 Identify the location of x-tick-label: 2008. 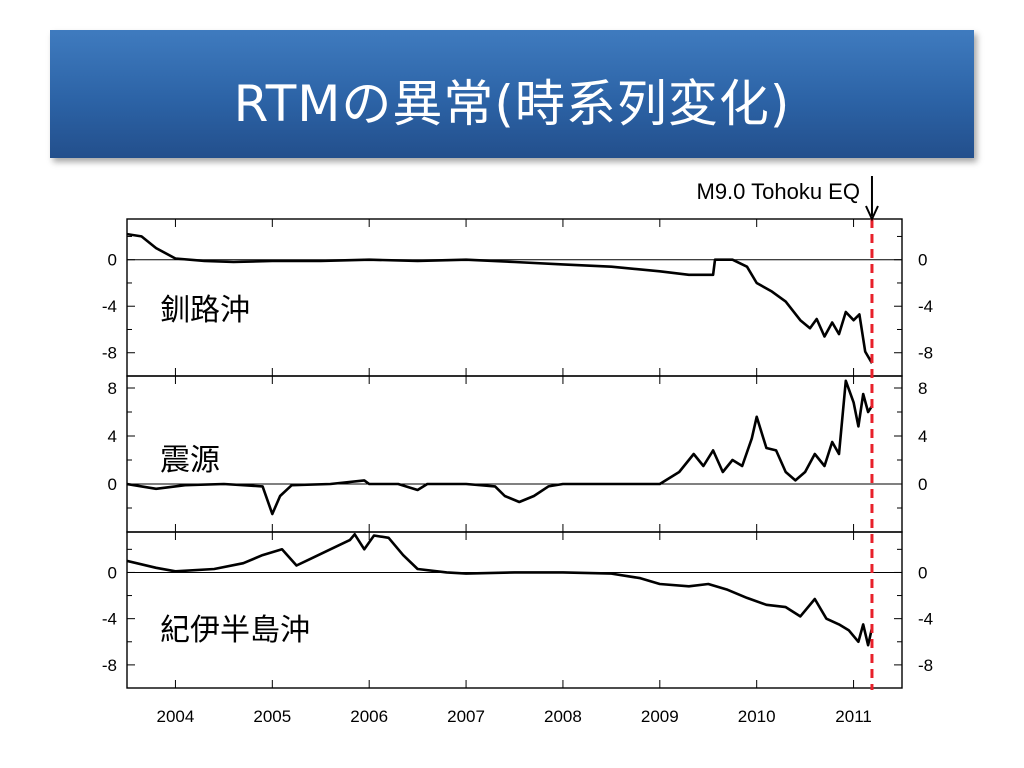
(563, 716).